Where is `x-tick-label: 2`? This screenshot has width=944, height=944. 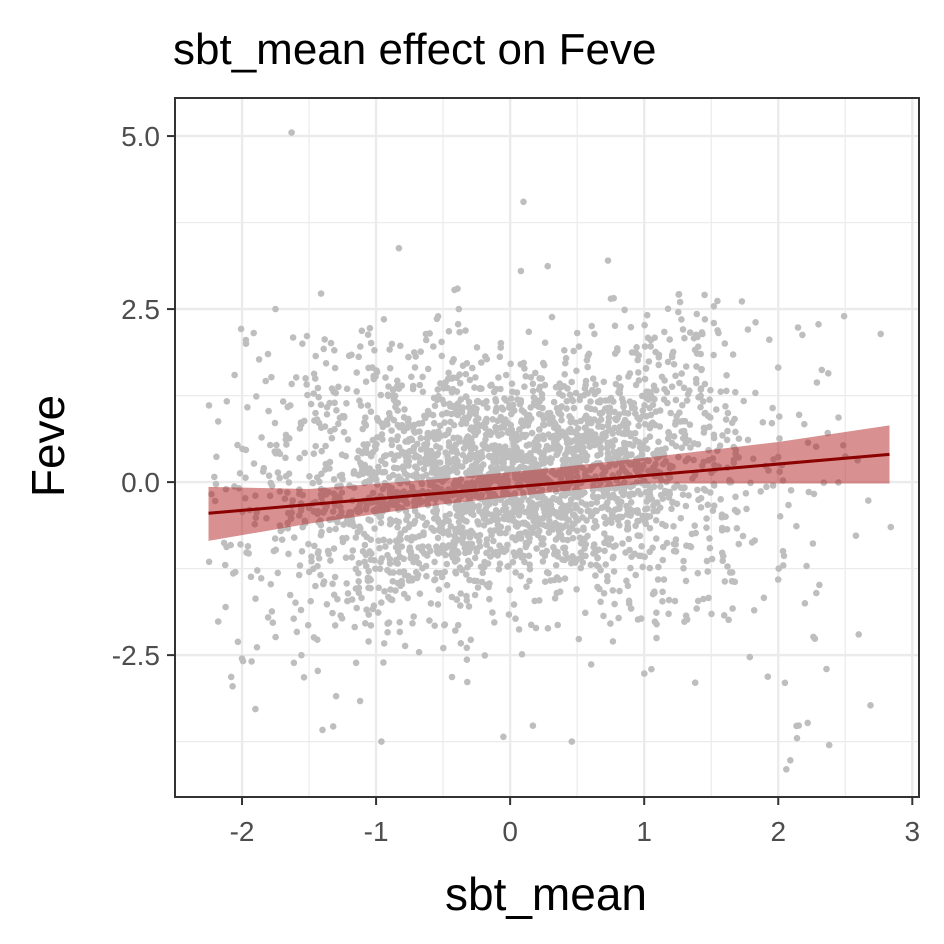
x-tick-label: 2 is located at coordinates (778, 831).